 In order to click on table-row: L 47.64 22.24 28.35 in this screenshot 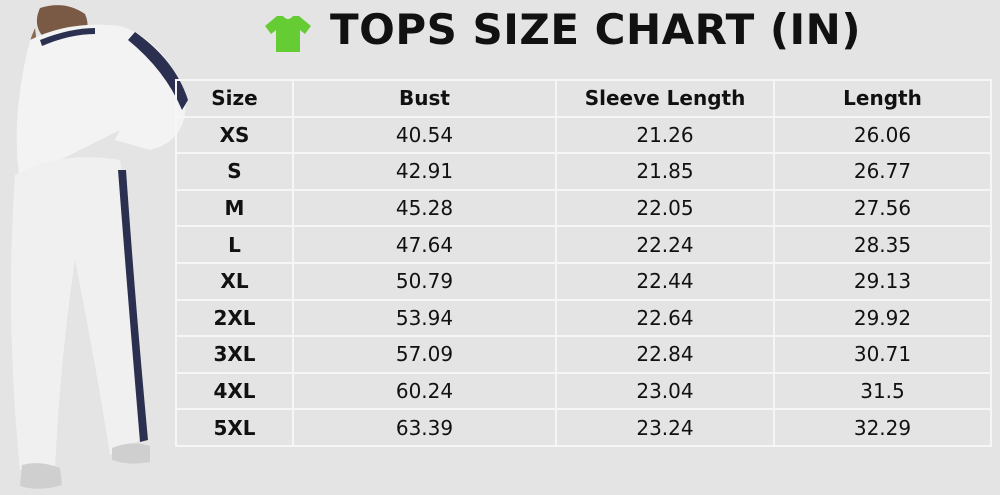, I will do `click(583, 244)`.